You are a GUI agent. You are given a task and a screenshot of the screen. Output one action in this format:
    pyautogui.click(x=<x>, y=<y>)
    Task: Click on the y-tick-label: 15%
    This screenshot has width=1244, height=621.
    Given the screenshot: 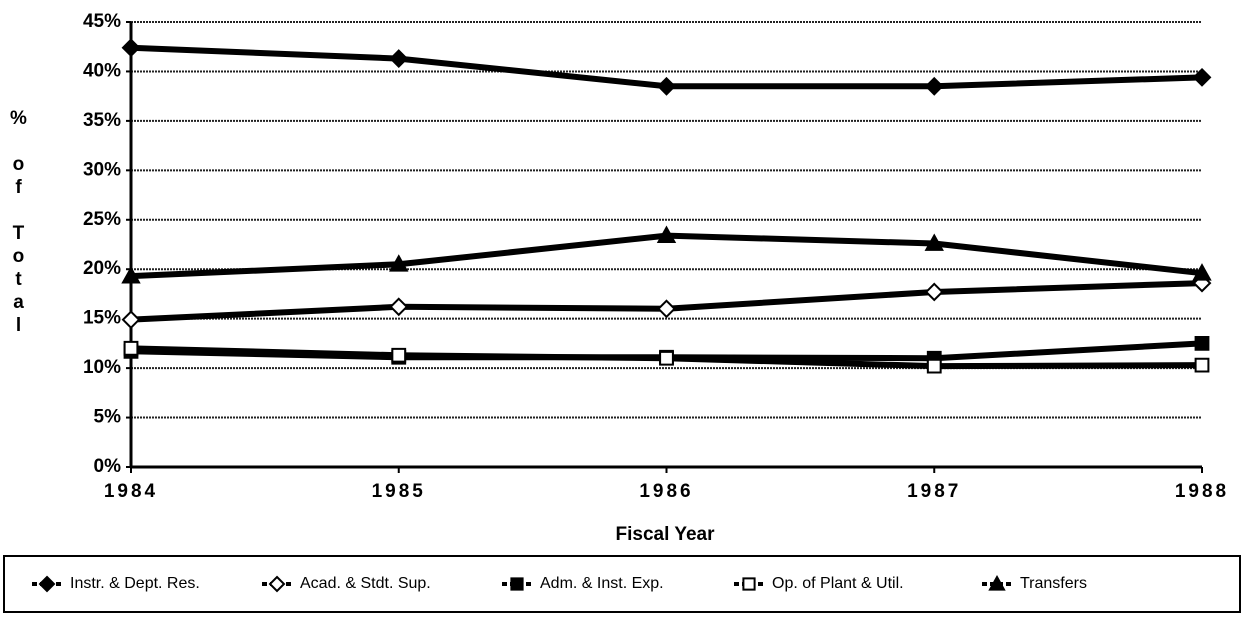 What is the action you would take?
    pyautogui.click(x=102, y=318)
    